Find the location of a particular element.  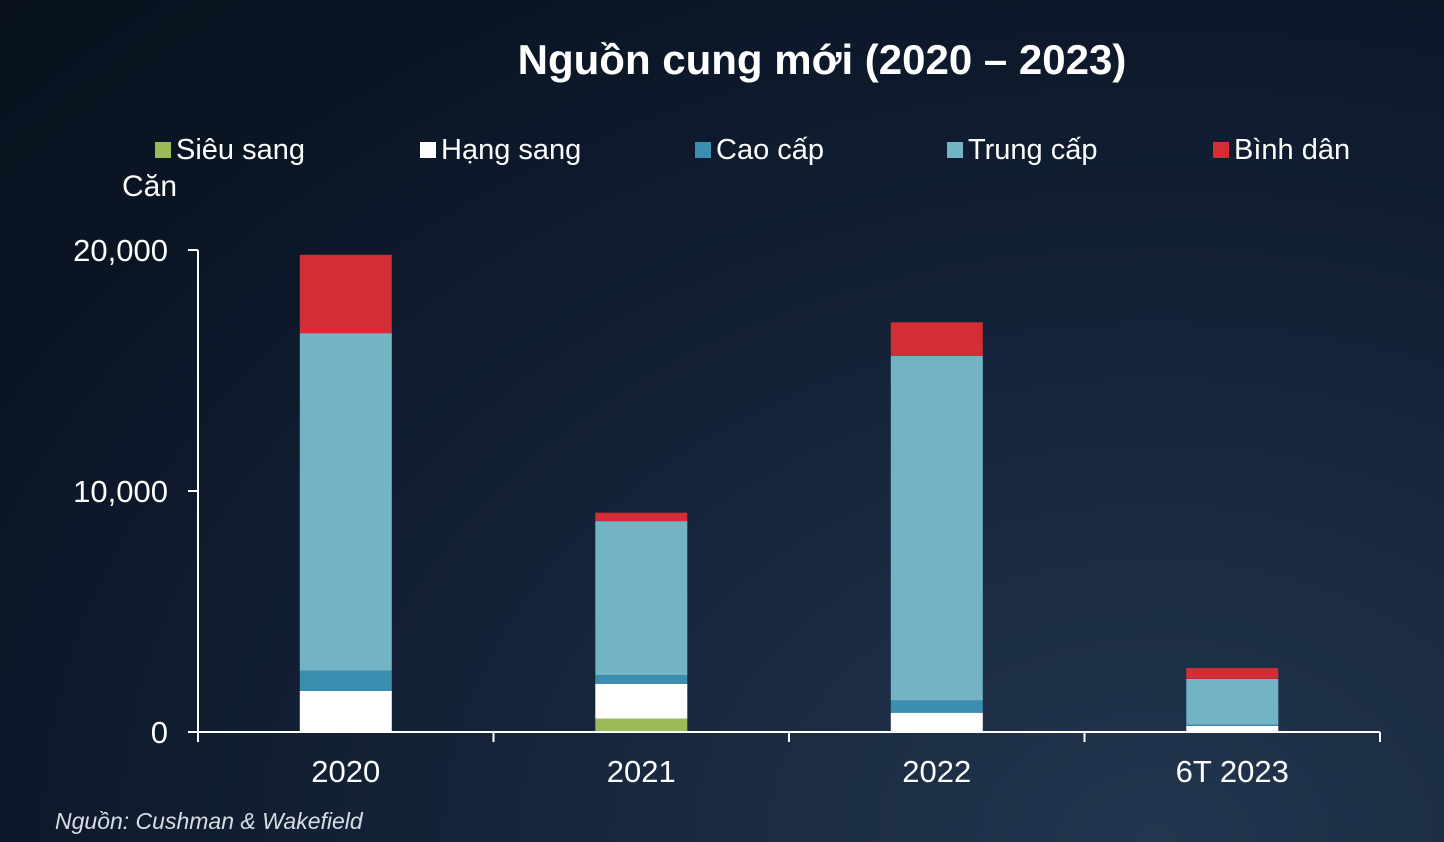

source-note: Nguồn: Cushman & Wakefield is located at coordinates (209, 821).